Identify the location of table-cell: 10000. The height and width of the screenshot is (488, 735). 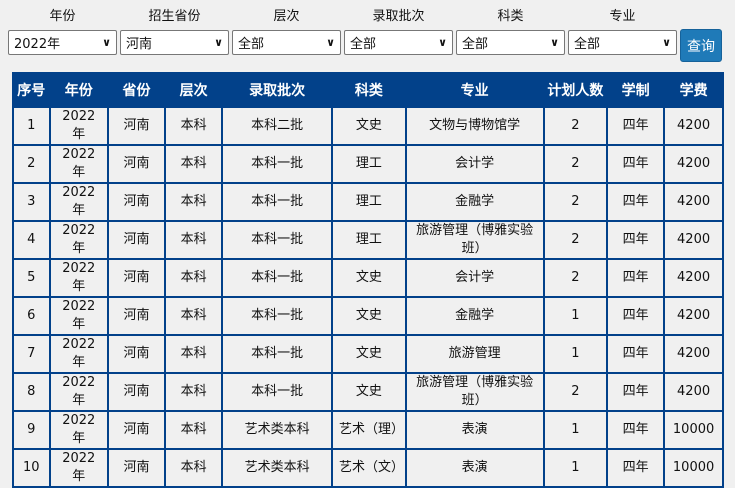
(693, 468).